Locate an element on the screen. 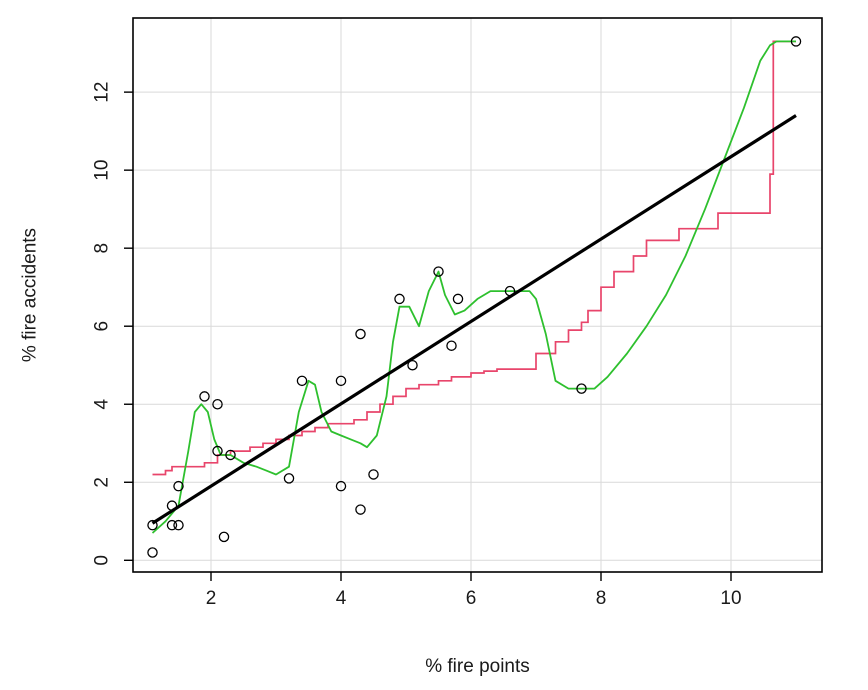 The height and width of the screenshot is (690, 868). y-tick-label: 2 is located at coordinates (102, 482).